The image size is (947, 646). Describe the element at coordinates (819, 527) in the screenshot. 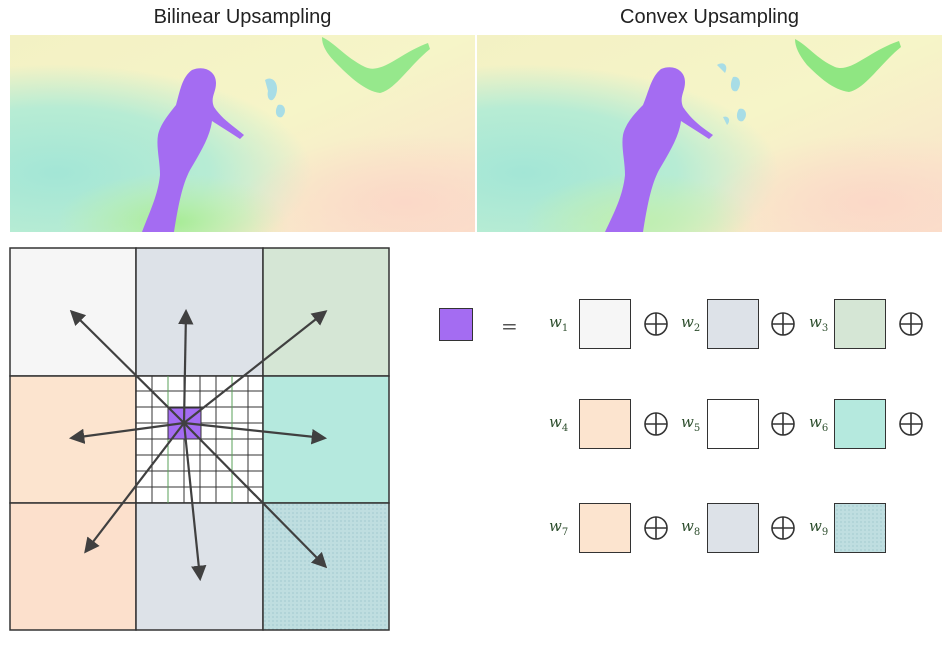

I see `weight-label-9: w9` at that location.